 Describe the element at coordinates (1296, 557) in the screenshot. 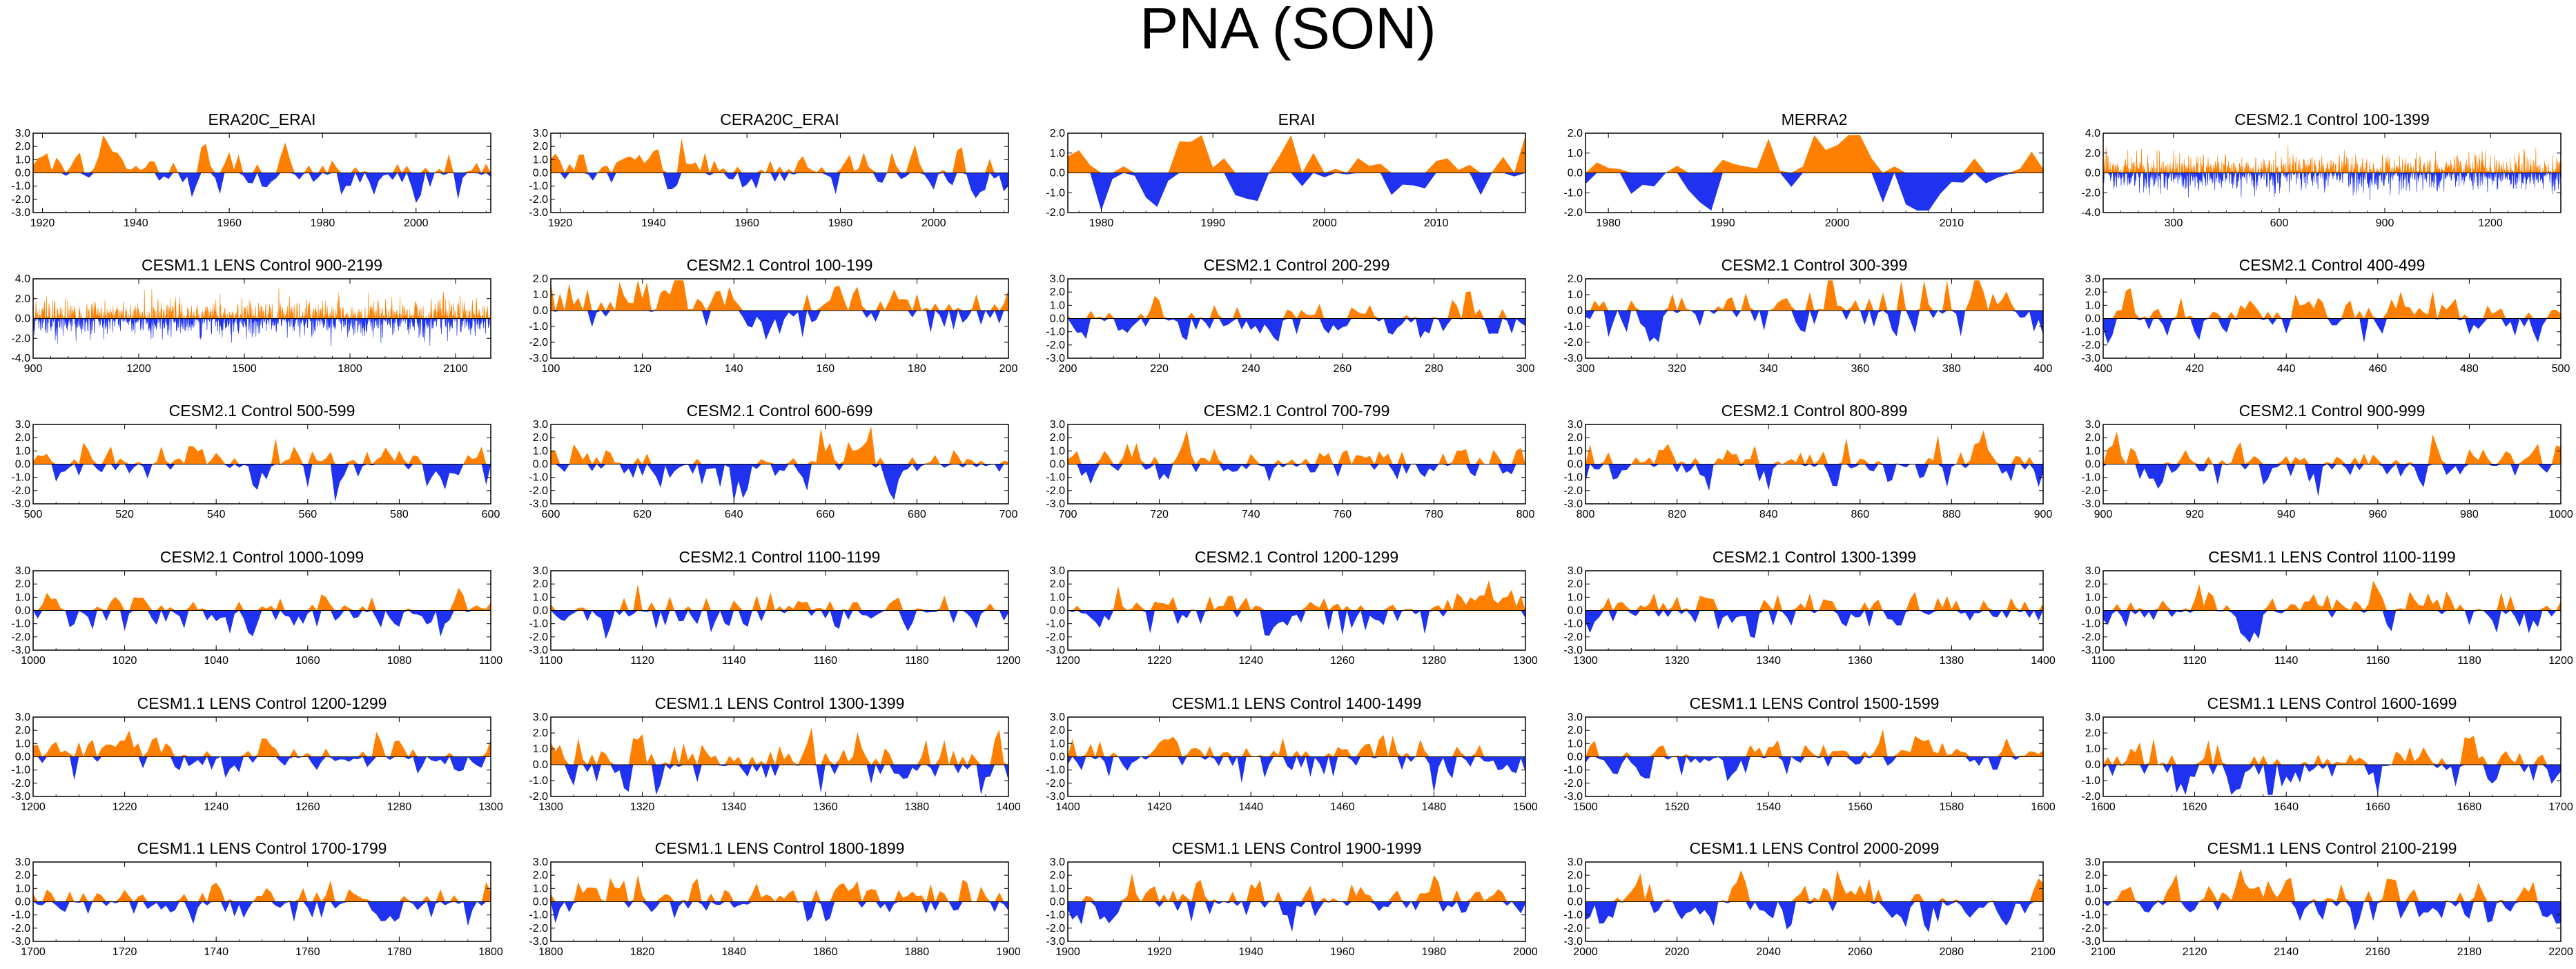

I see `panel-title: CESM2.1 Control 1200-1299` at that location.